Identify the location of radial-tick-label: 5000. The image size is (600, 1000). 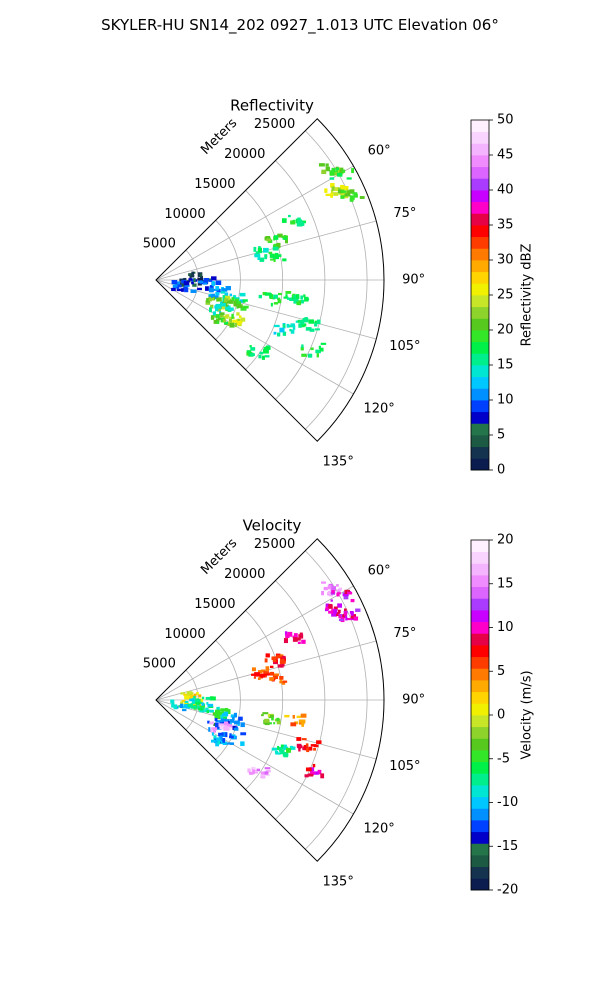
(159, 244).